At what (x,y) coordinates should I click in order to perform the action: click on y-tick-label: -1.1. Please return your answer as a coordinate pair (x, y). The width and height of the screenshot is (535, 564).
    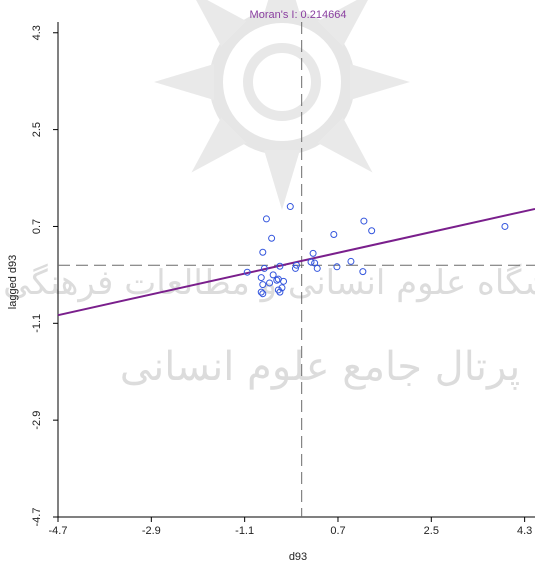
    Looking at the image, I should click on (37, 323).